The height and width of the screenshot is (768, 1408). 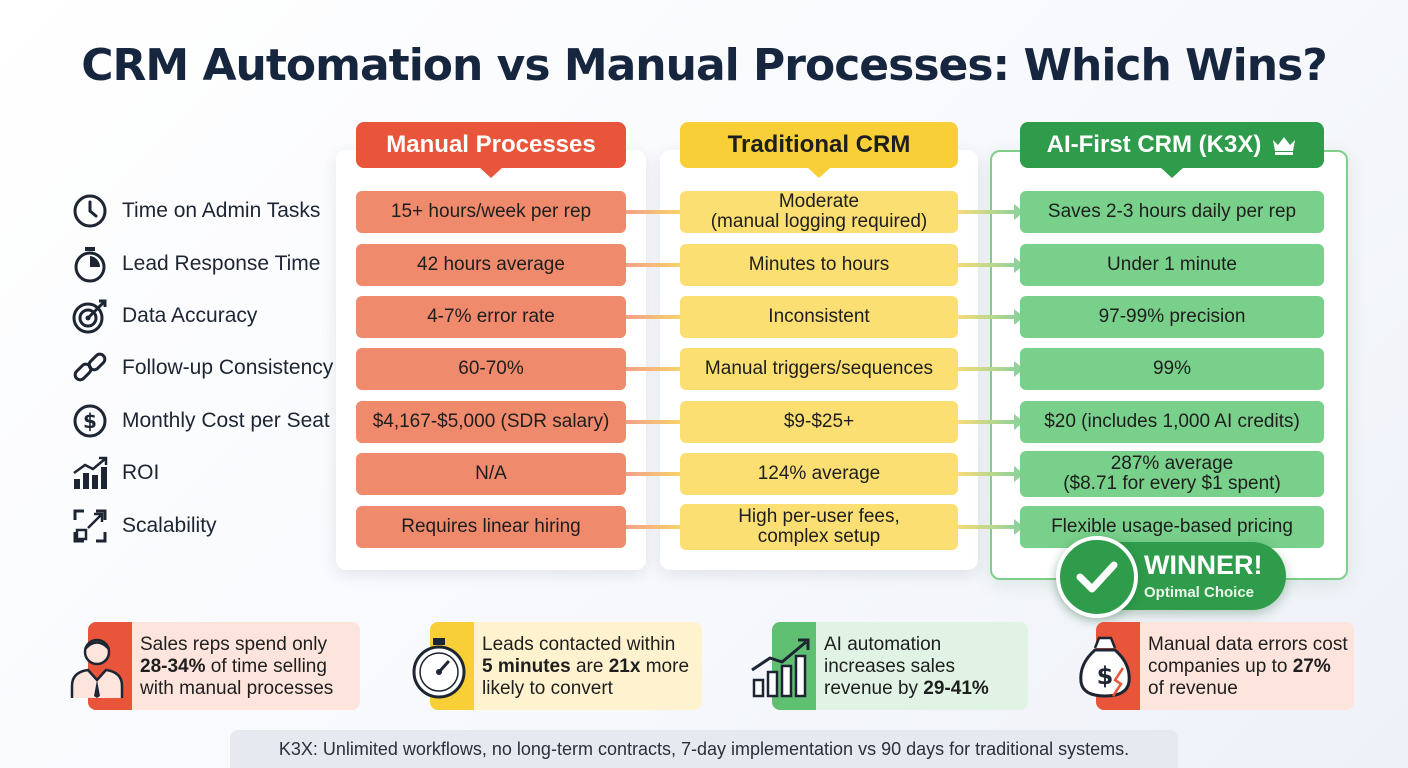 I want to click on row-label-text: Lead Response Time, so click(x=221, y=263).